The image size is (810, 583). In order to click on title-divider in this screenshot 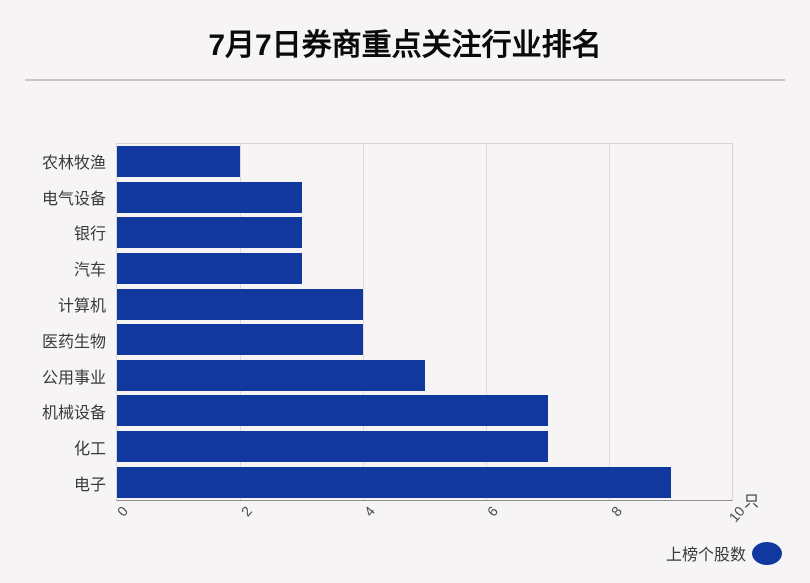, I will do `click(405, 80)`.